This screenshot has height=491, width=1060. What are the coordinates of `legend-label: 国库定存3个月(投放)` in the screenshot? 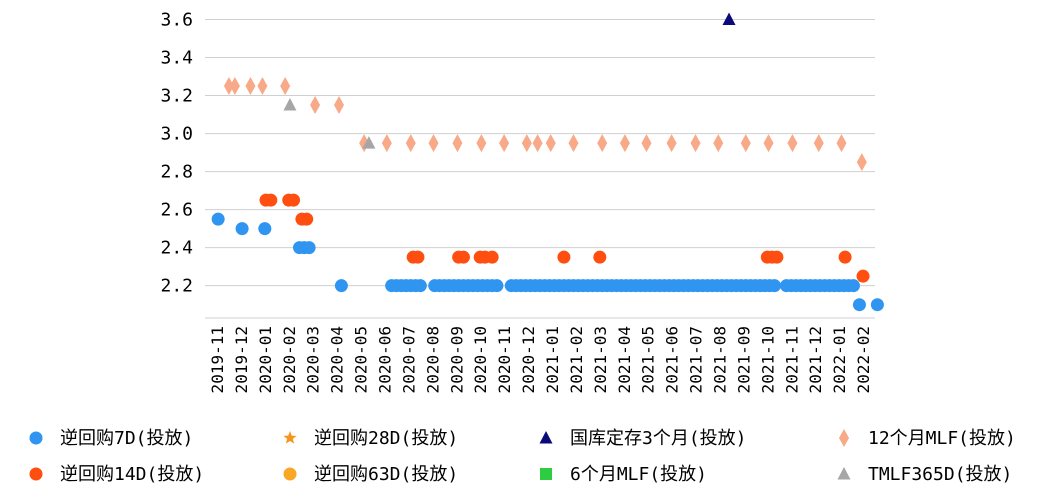 It's located at (658, 438).